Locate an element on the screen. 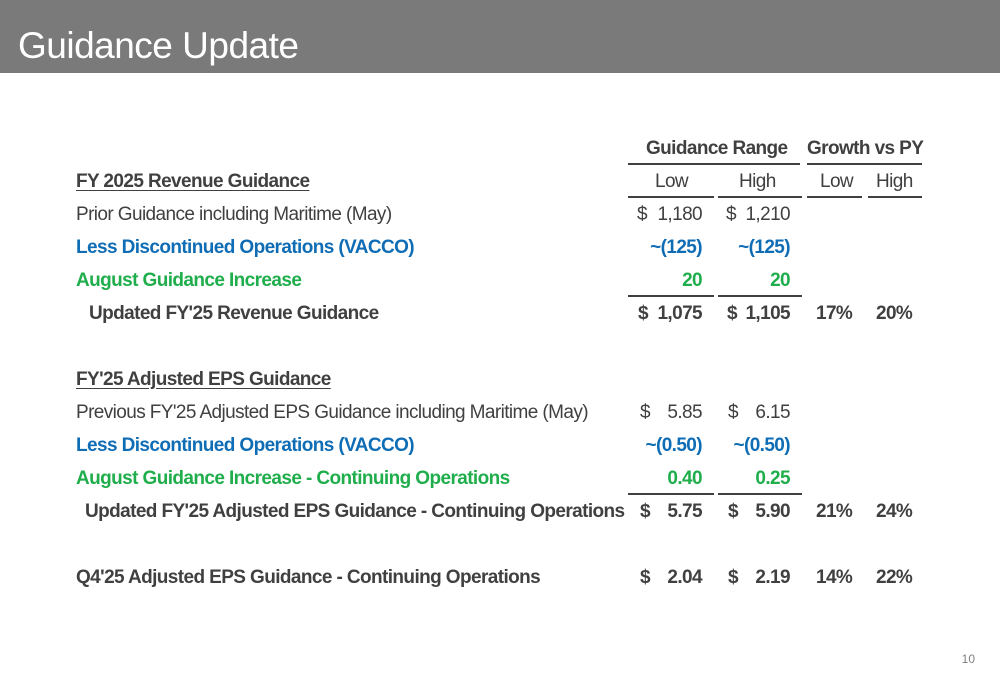  title-bar is located at coordinates (500, 36).